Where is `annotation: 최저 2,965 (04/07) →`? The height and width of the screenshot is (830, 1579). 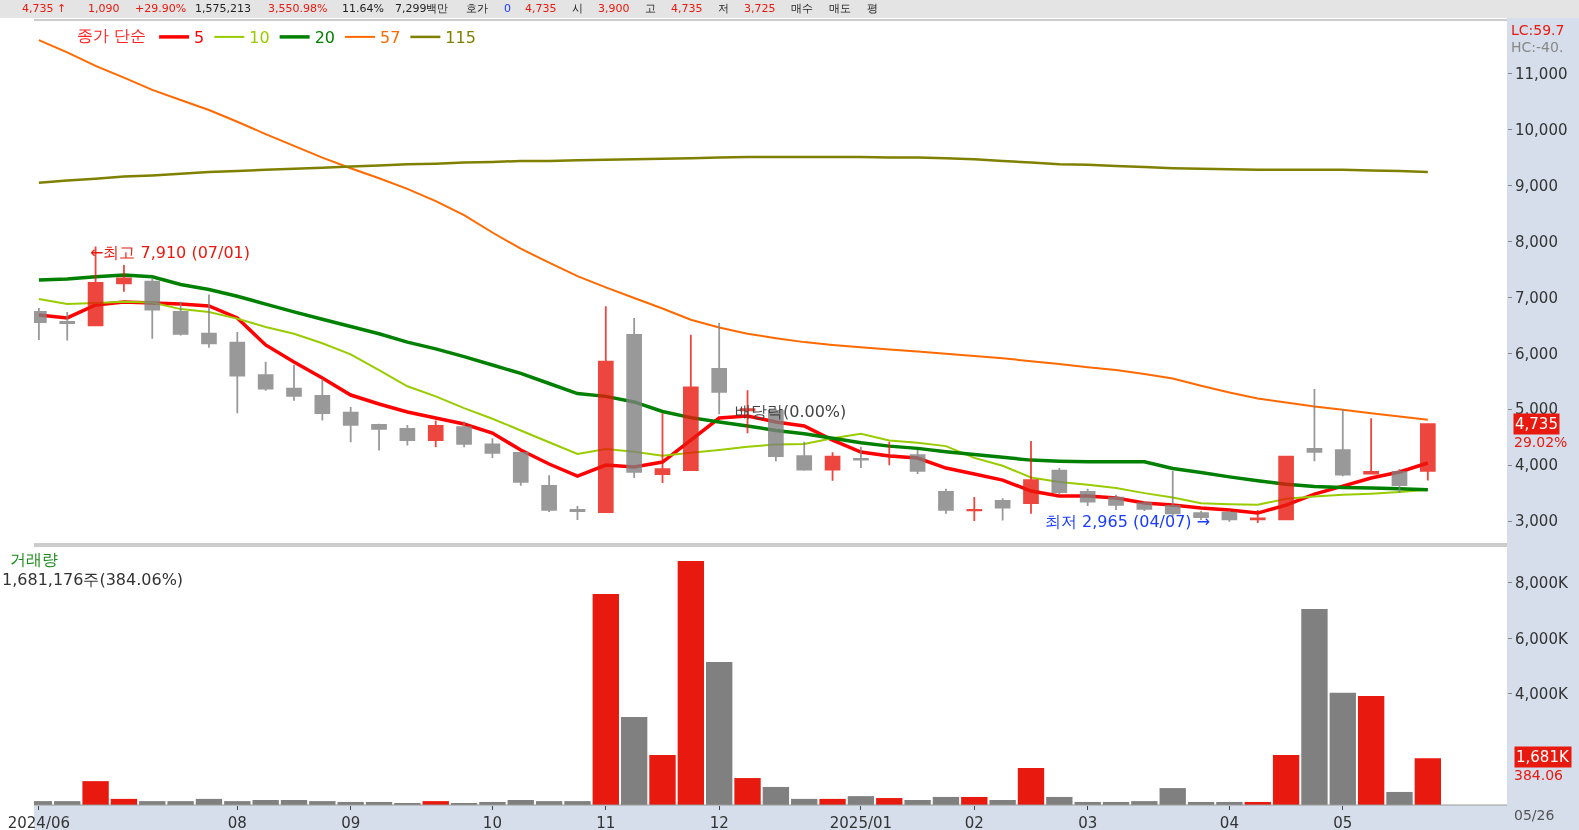 annotation: 최저 2,965 (04/07) → is located at coordinates (1128, 521).